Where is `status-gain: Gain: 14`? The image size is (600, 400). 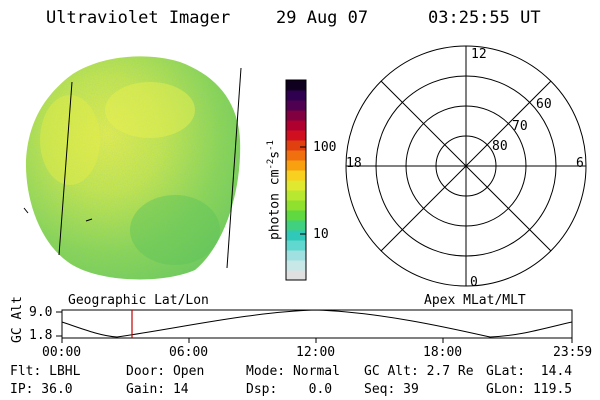 status-gain: Gain: 14 is located at coordinates (157, 389).